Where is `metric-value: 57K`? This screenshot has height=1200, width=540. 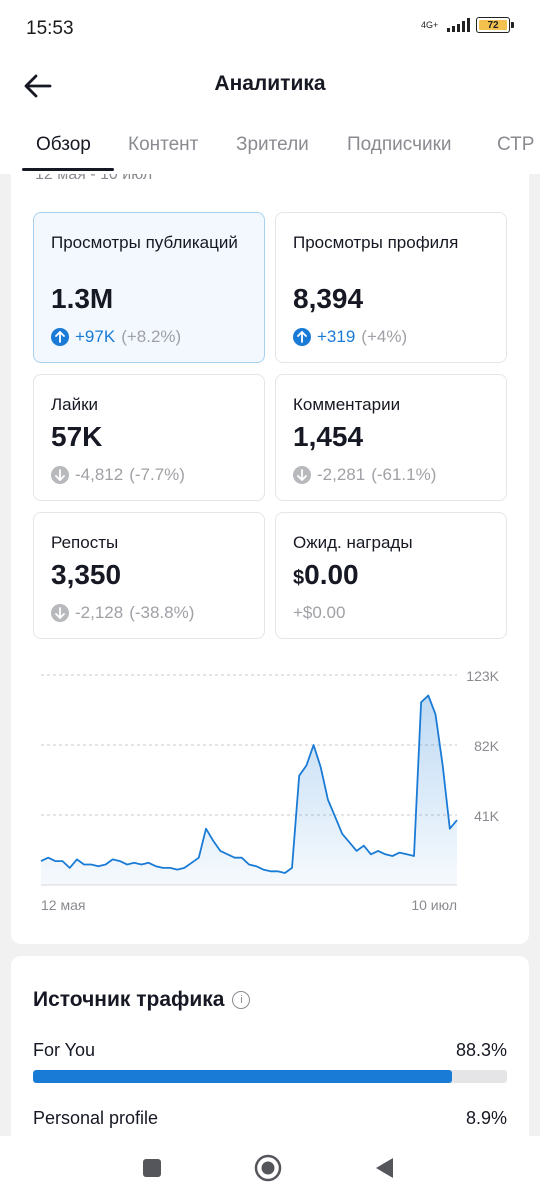 metric-value: 57K is located at coordinates (77, 436).